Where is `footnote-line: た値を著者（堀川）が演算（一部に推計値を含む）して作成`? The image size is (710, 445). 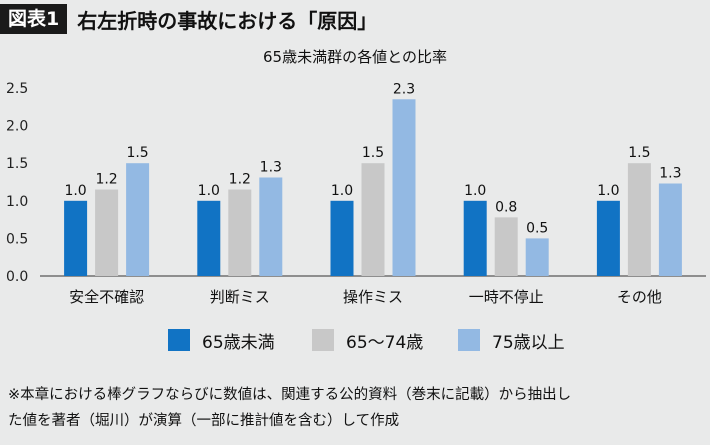 footnote-line: た値を著者（堀川）が演算（一部に推計値を含む）して作成 is located at coordinates (204, 421).